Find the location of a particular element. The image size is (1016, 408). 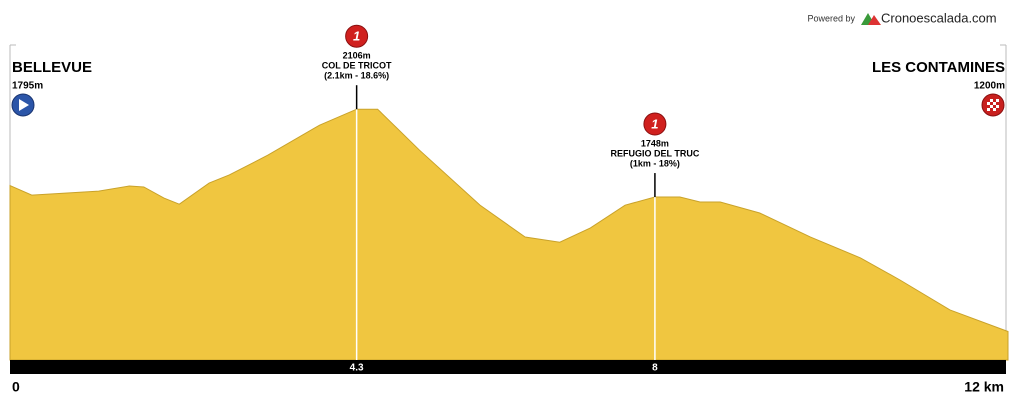

end-name: LES CONTAMINES is located at coordinates (938, 67).